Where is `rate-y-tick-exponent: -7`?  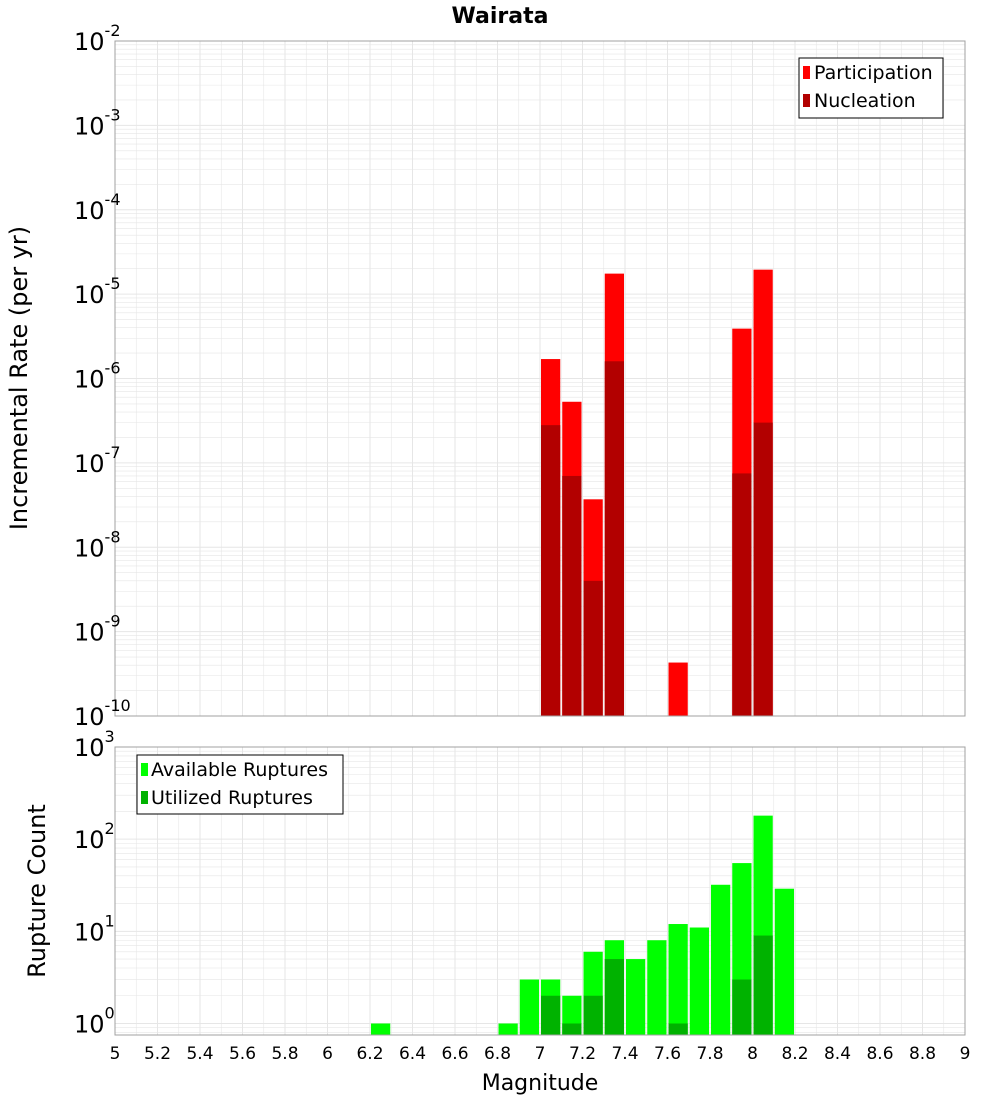
rate-y-tick-exponent: -7 is located at coordinates (113, 452).